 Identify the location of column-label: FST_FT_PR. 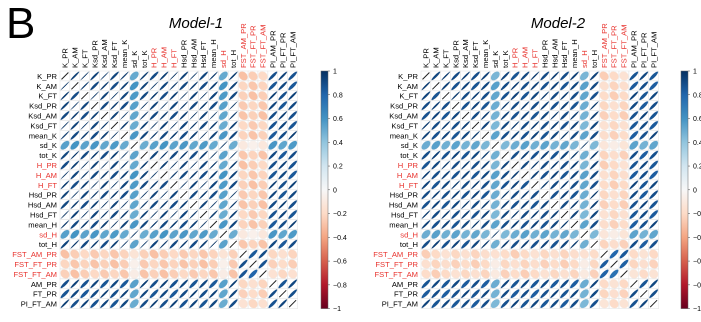
(253, 46).